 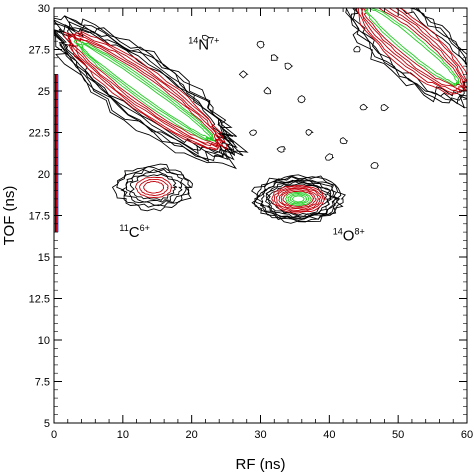 What do you see at coordinates (39, 134) in the screenshot?
I see `y-tick-label: 22.5` at bounding box center [39, 134].